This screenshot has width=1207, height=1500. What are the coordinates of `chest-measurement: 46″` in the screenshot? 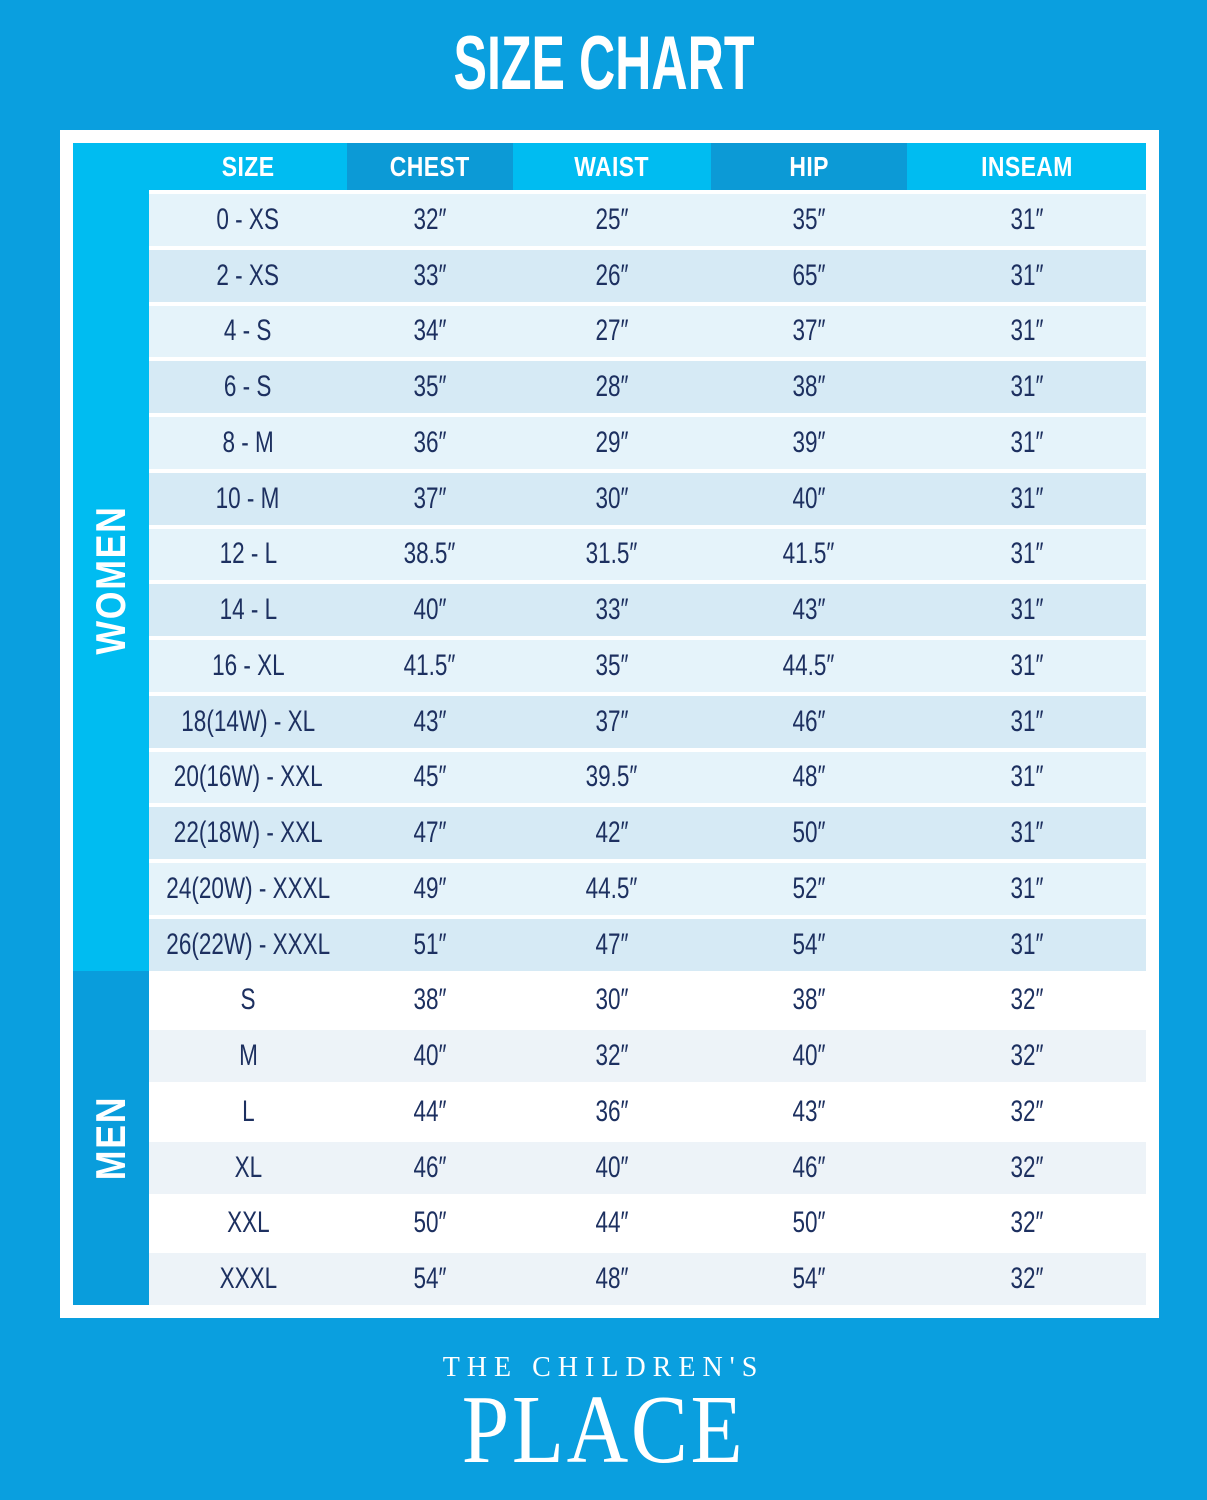 It's located at (430, 1165).